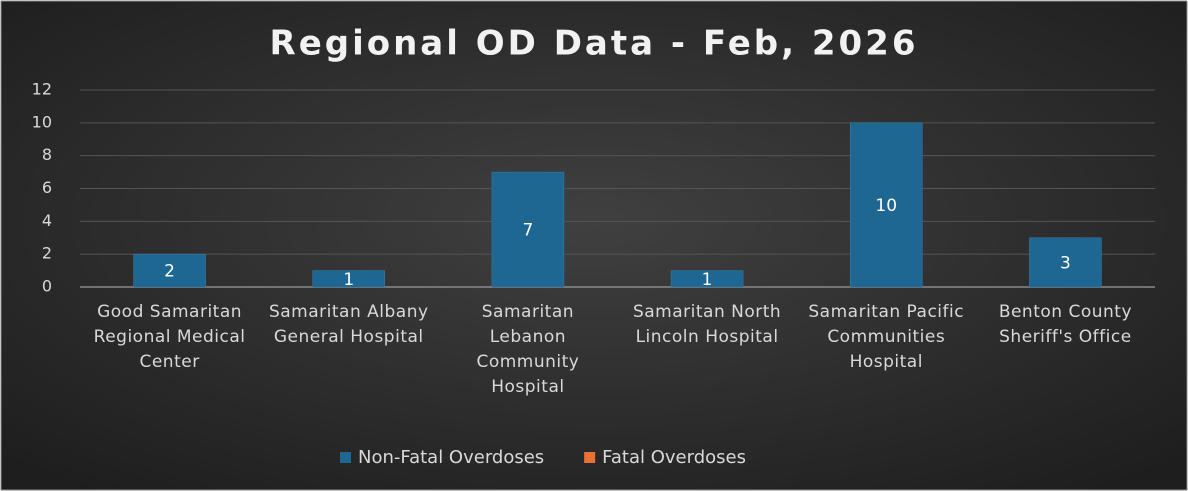 Image resolution: width=1188 pixels, height=491 pixels. What do you see at coordinates (707, 324) in the screenshot?
I see `x-tick-label: Samaritan North Lincoln Hospital` at bounding box center [707, 324].